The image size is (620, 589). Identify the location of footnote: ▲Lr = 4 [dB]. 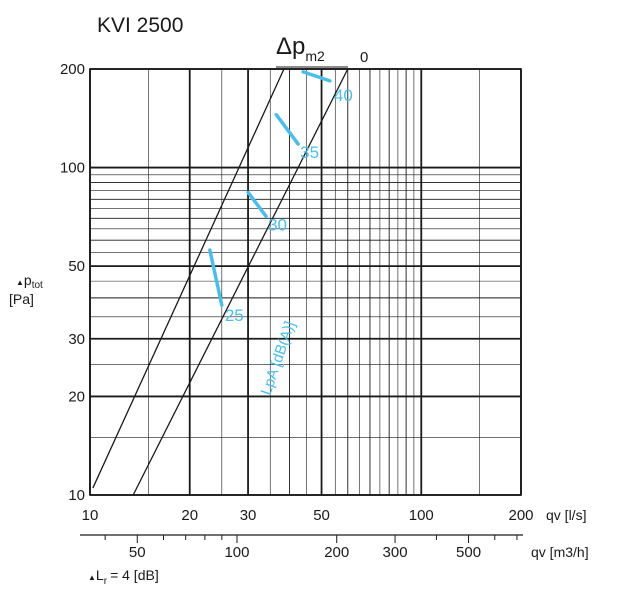
(123, 577).